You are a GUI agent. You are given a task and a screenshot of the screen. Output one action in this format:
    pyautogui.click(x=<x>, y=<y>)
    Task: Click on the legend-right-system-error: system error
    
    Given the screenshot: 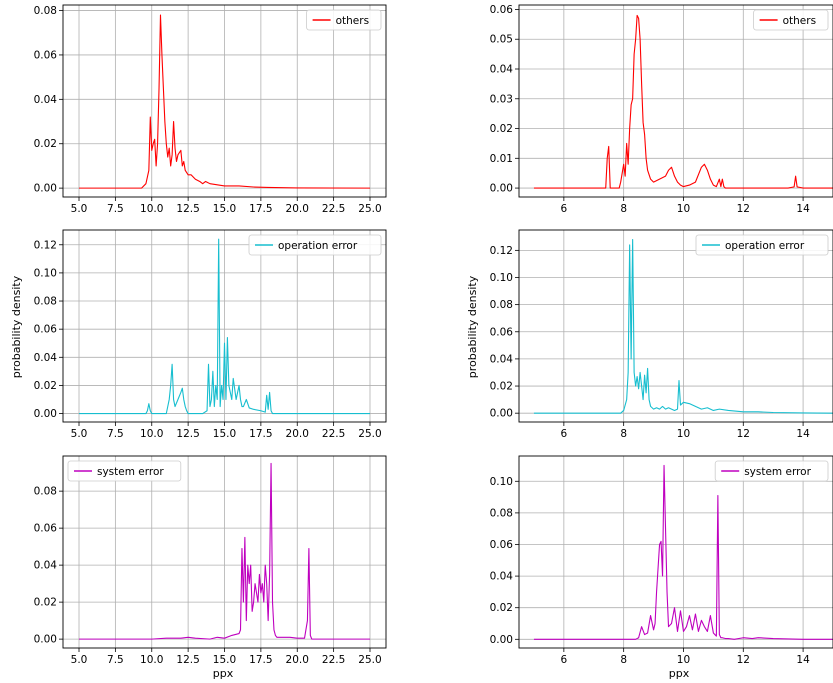 What is the action you would take?
    pyautogui.click(x=771, y=471)
    